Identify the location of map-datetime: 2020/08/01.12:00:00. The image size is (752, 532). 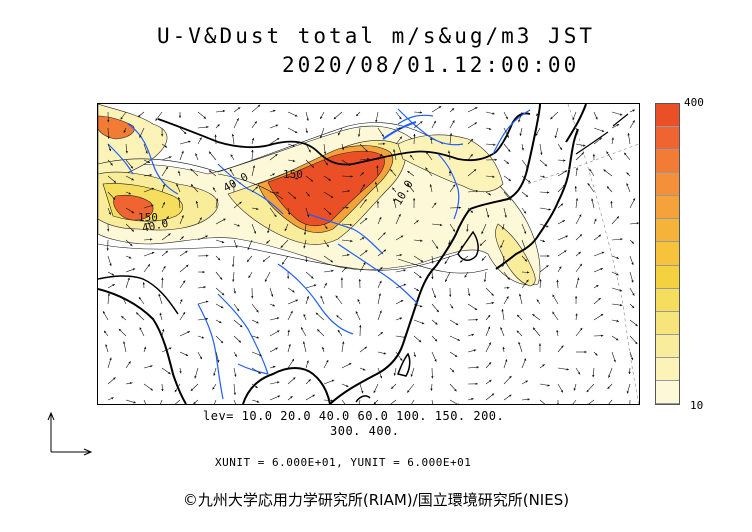
(431, 65).